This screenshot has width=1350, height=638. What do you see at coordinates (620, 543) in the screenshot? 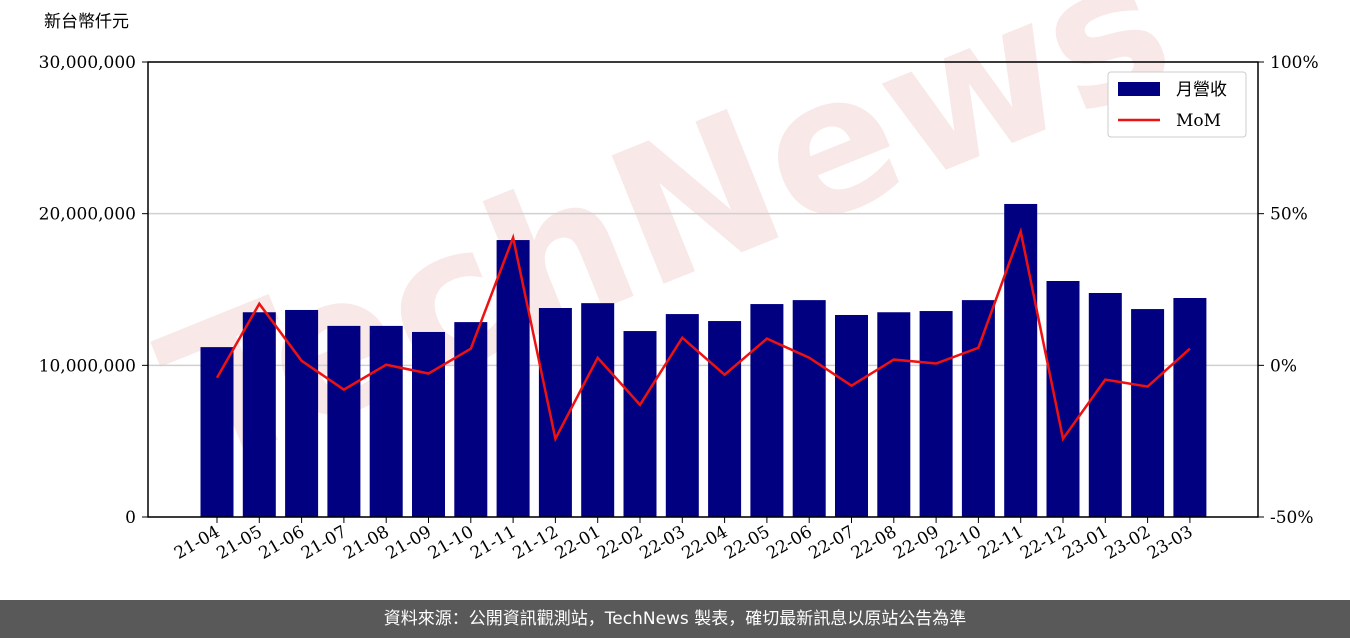
I see `x-tick-label: 22-02` at bounding box center [620, 543].